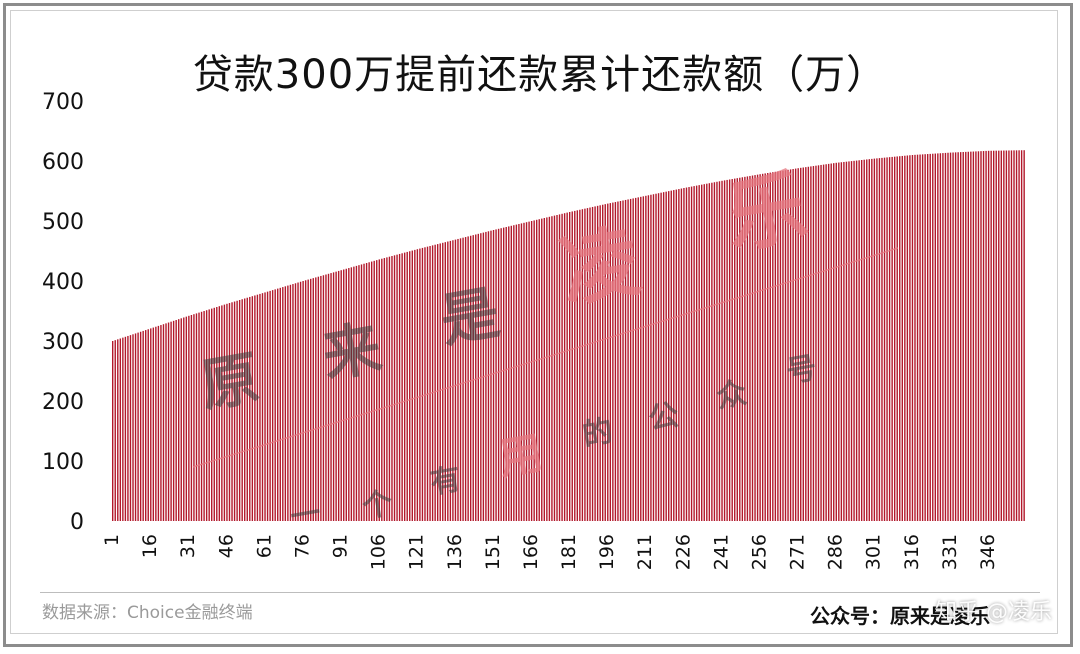  Describe the element at coordinates (912, 552) in the screenshot. I see `x-tick-label: 316` at that location.